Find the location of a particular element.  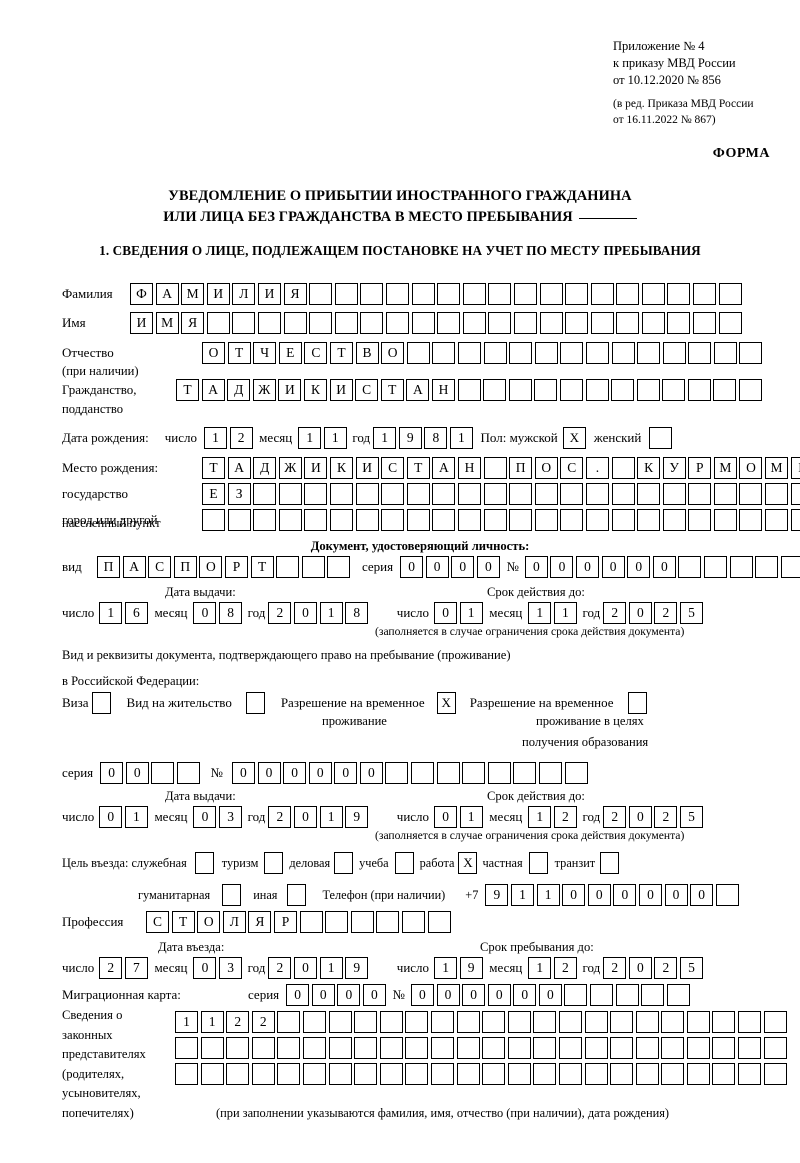

char-cell: Т is located at coordinates (187, 390).